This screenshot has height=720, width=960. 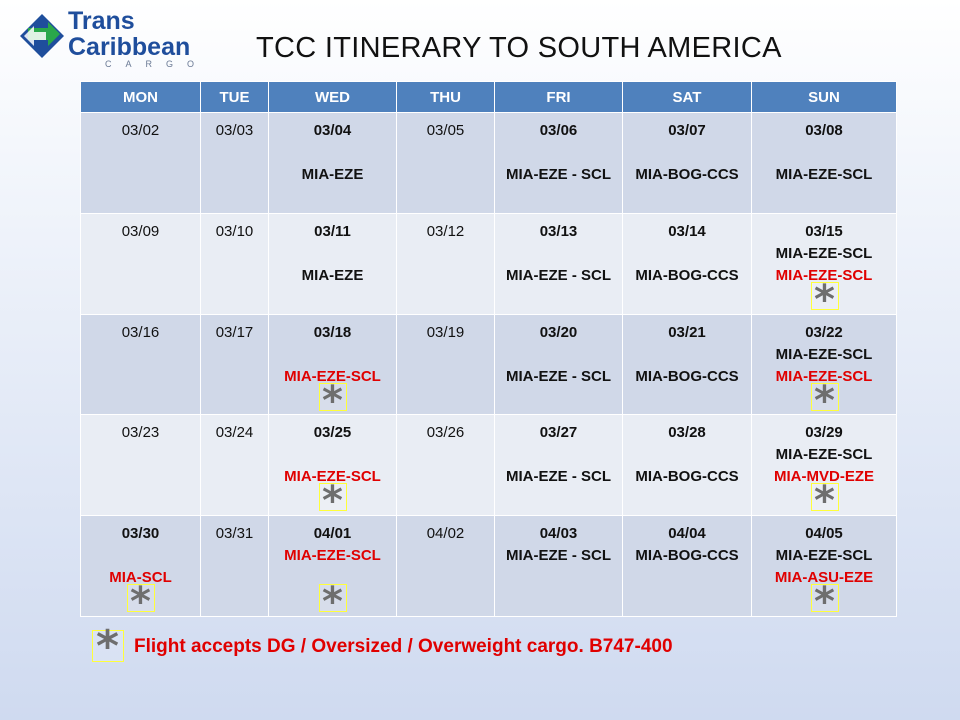 I want to click on day-cell: 03/25 MIA-EZE-SCL *, so click(x=332, y=467).